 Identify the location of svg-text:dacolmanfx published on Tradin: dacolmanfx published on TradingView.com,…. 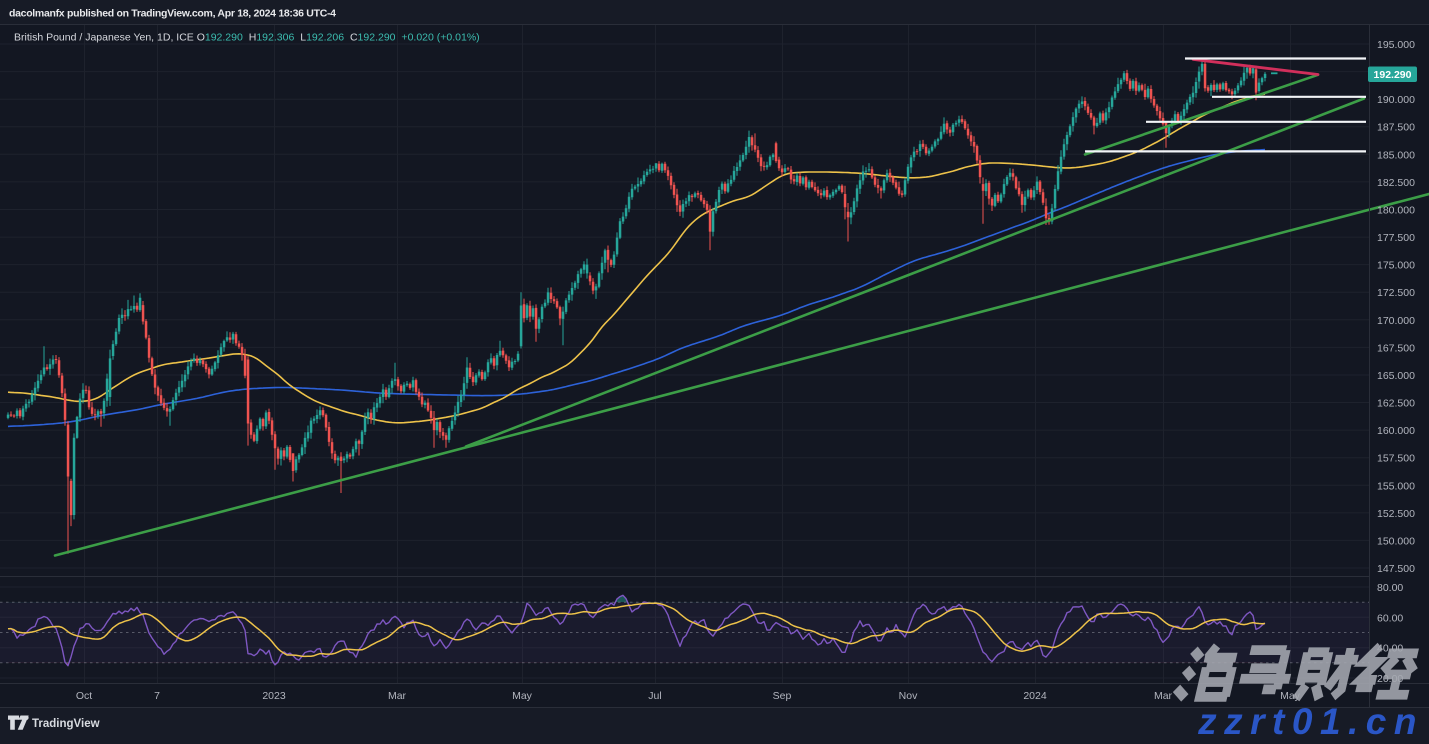
(172, 14).